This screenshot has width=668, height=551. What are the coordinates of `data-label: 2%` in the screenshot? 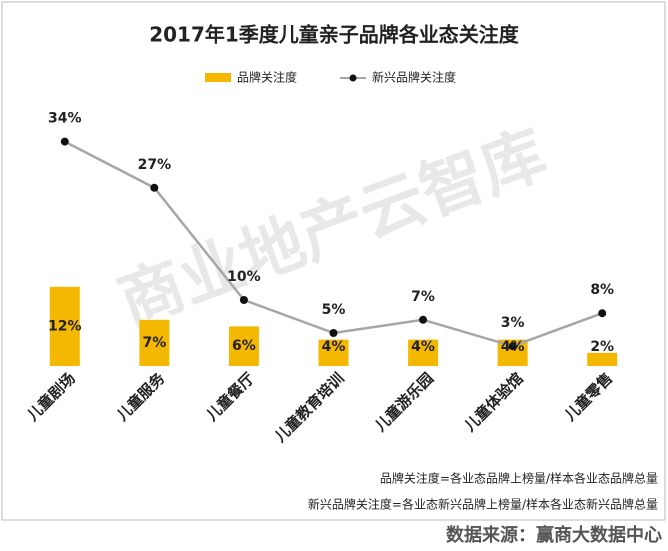 It's located at (602, 347).